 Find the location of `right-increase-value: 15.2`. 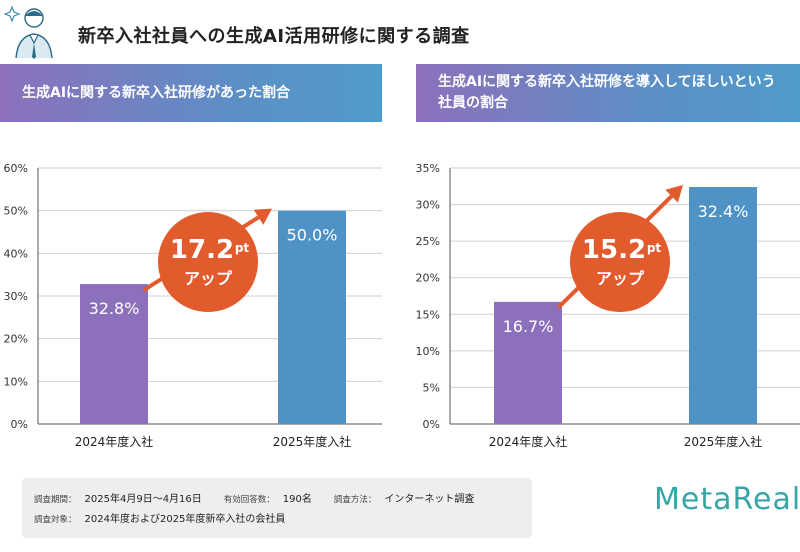

right-increase-value: 15.2 is located at coordinates (614, 250).